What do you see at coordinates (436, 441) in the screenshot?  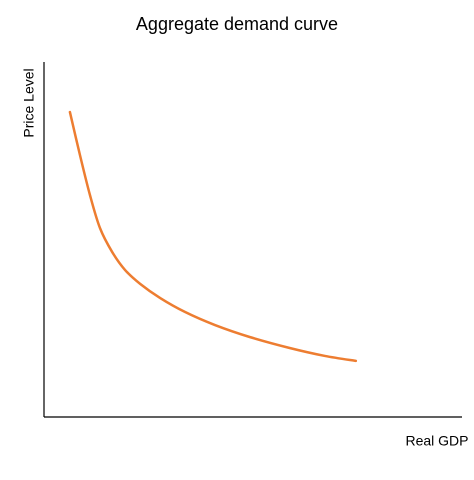 I see `x-axis-label: Real GDP` at bounding box center [436, 441].